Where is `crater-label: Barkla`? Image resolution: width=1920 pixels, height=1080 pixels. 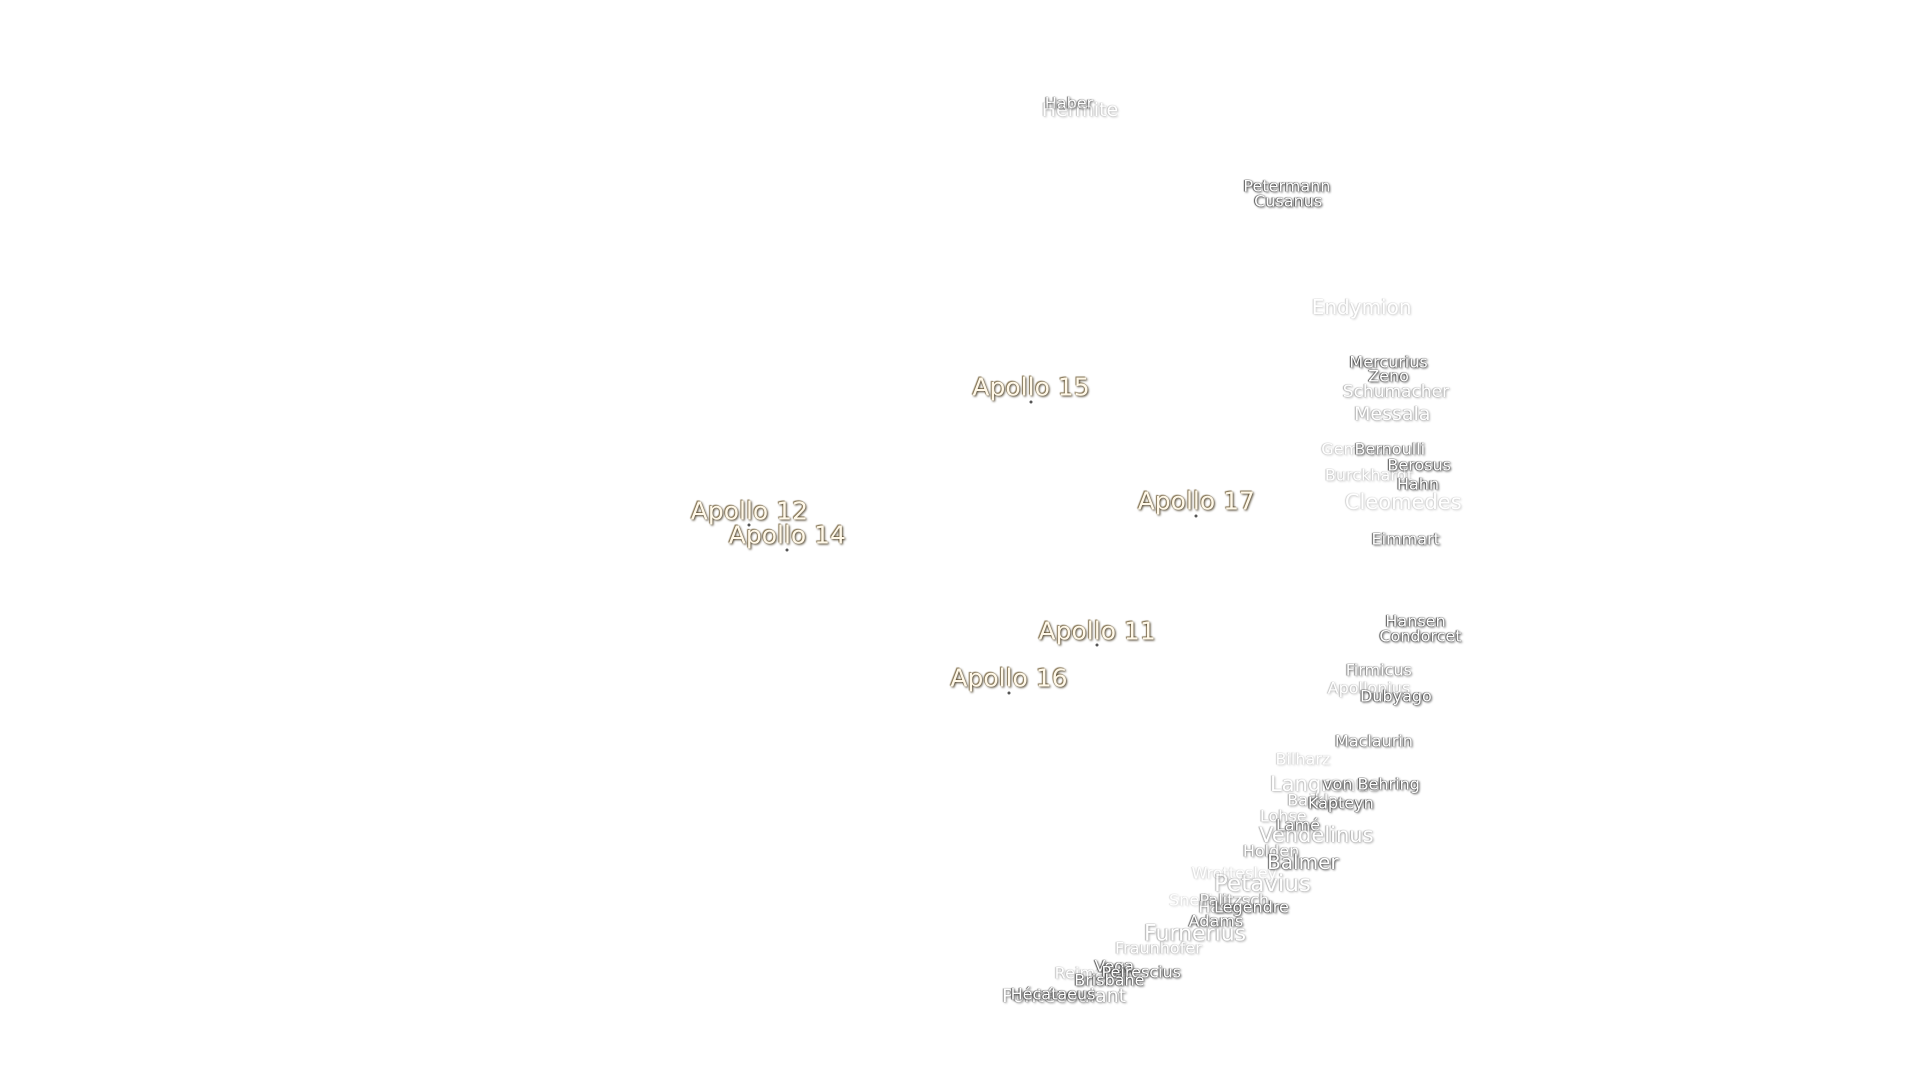 crater-label: Barkla is located at coordinates (1313, 800).